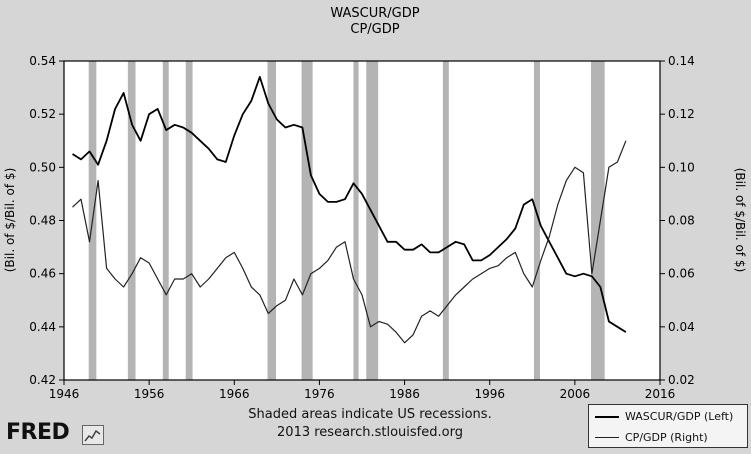  I want to click on x-tick-label: 1946, so click(64, 394).